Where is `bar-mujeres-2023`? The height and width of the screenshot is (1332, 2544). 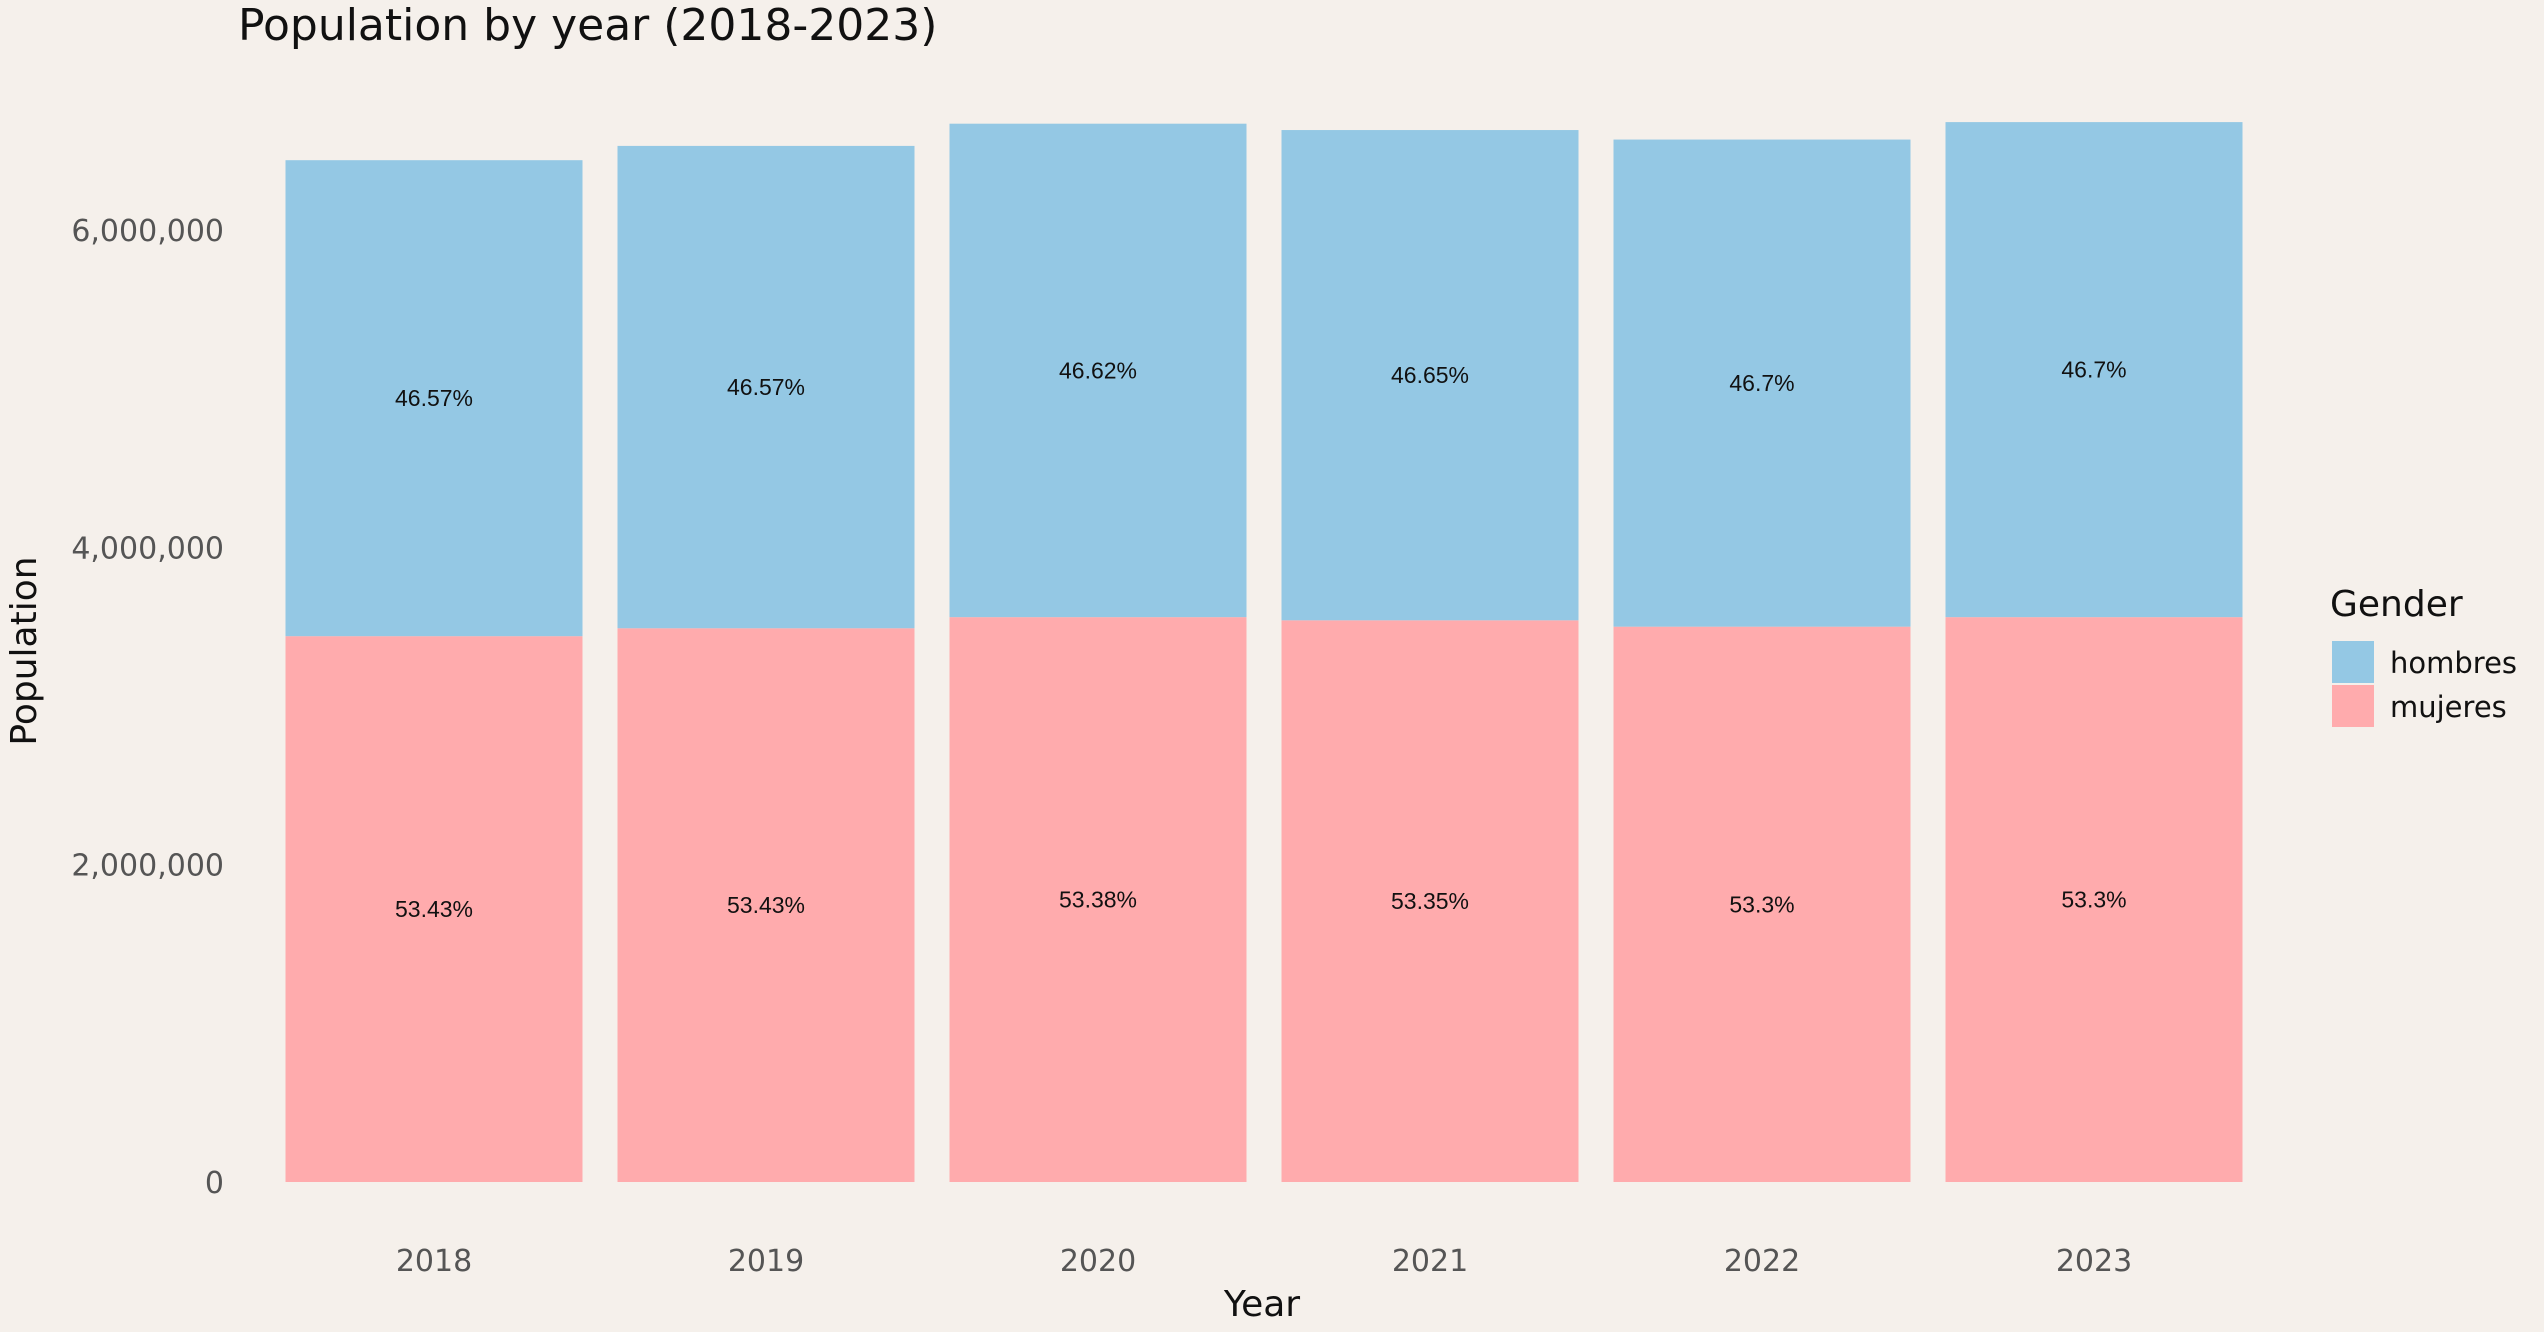
bar-mujeres-2023 is located at coordinates (2094, 899).